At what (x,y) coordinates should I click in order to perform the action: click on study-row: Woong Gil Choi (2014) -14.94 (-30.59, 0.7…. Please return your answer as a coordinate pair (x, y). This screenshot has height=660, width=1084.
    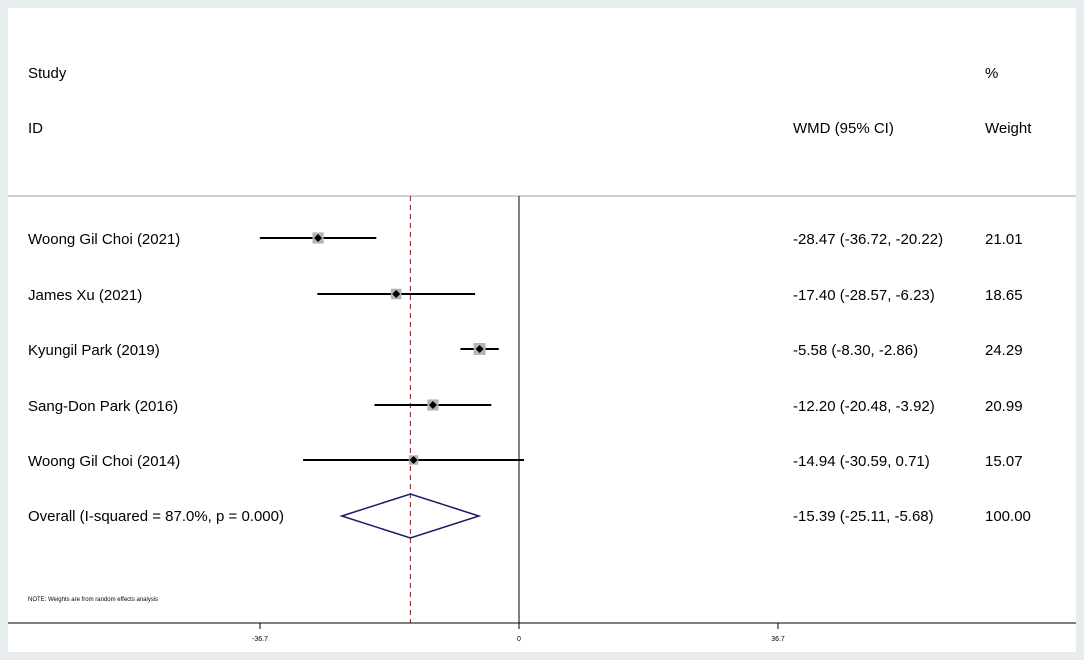
    Looking at the image, I should click on (525, 461).